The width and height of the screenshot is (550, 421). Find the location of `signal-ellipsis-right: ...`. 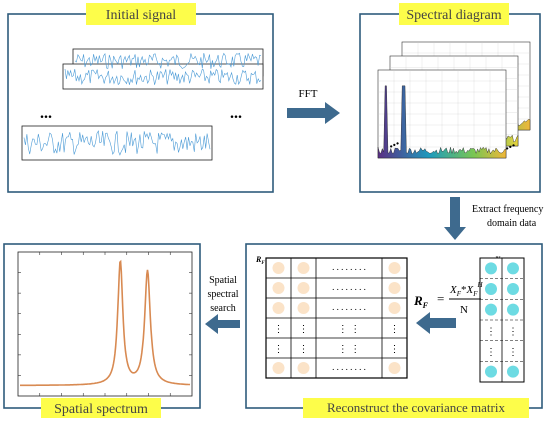

signal-ellipsis-right: ... is located at coordinates (236, 113).